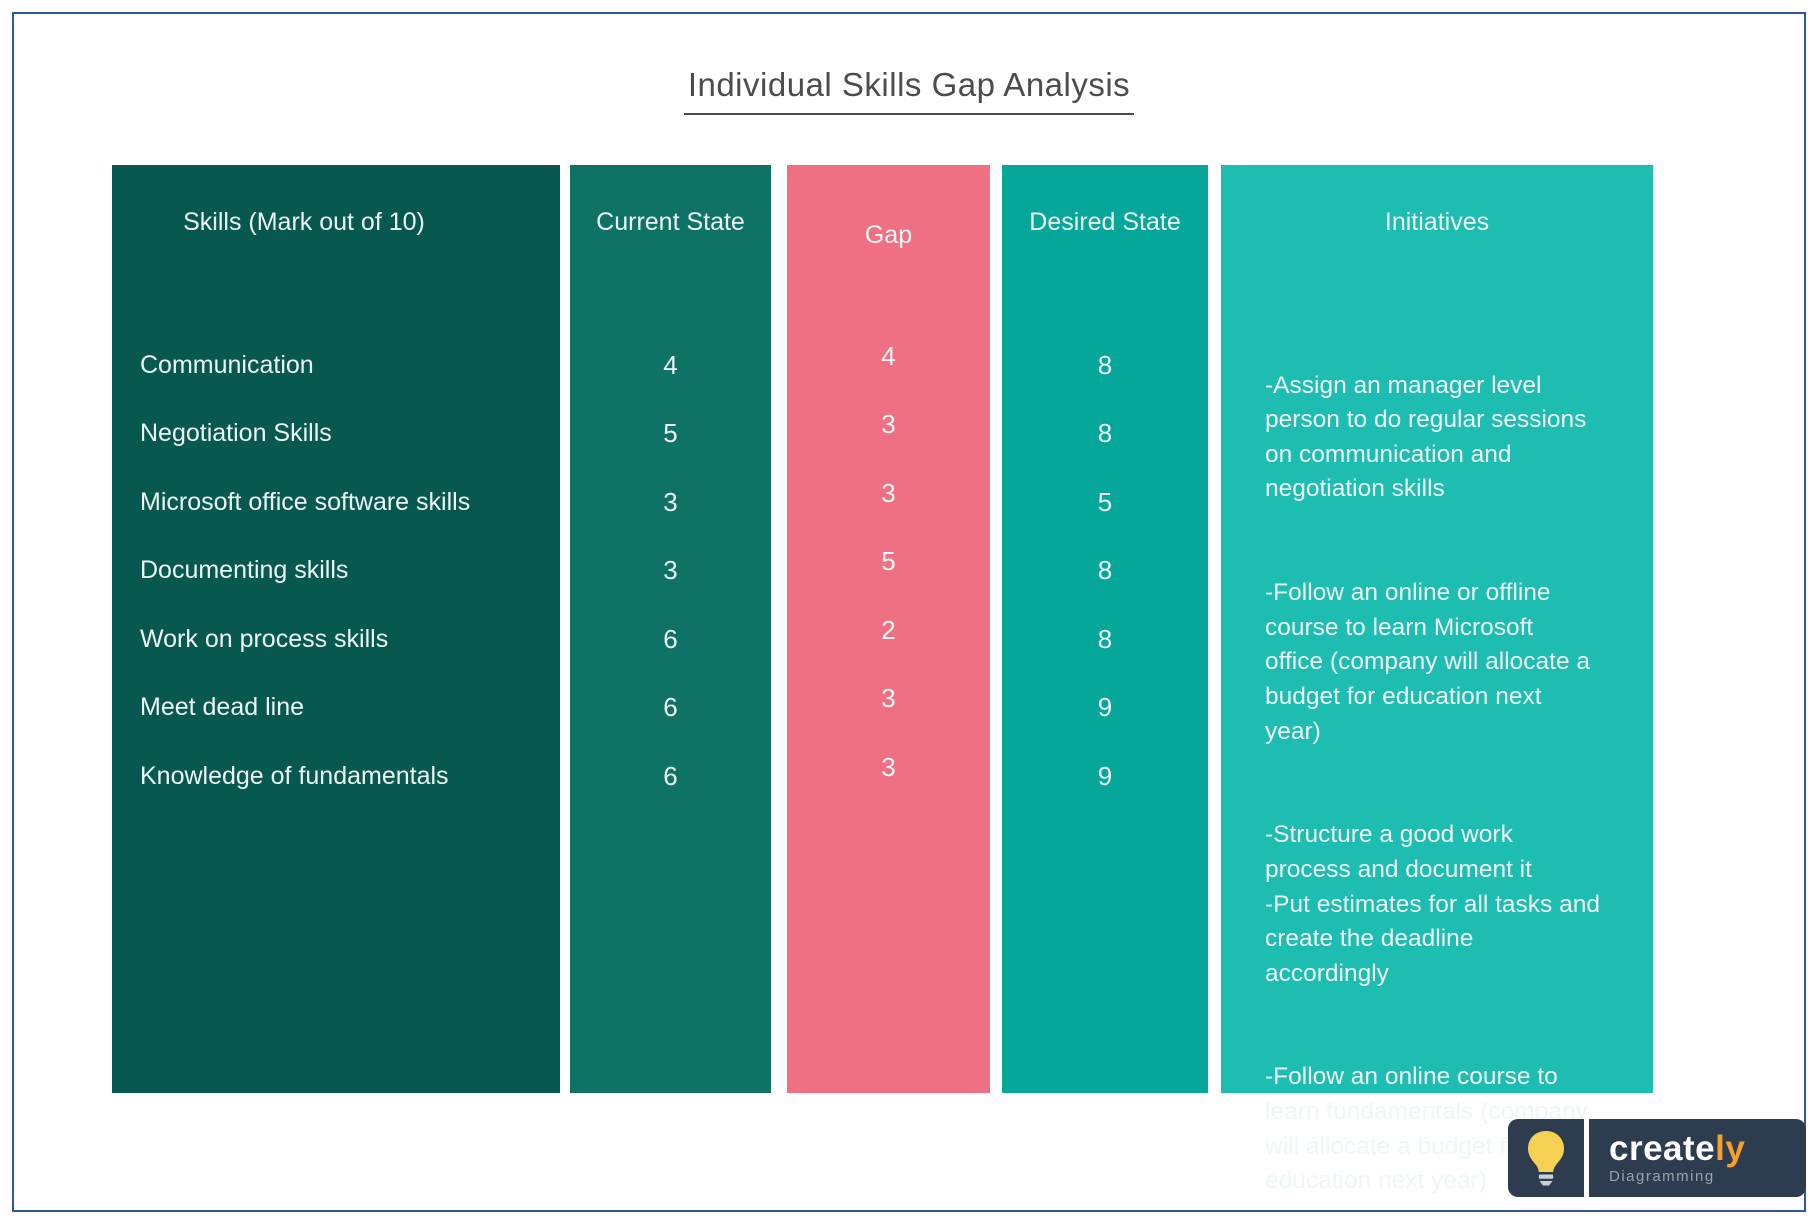 The image size is (1818, 1224). I want to click on page-title: Individual Skills Gap Analysis, so click(909, 90).